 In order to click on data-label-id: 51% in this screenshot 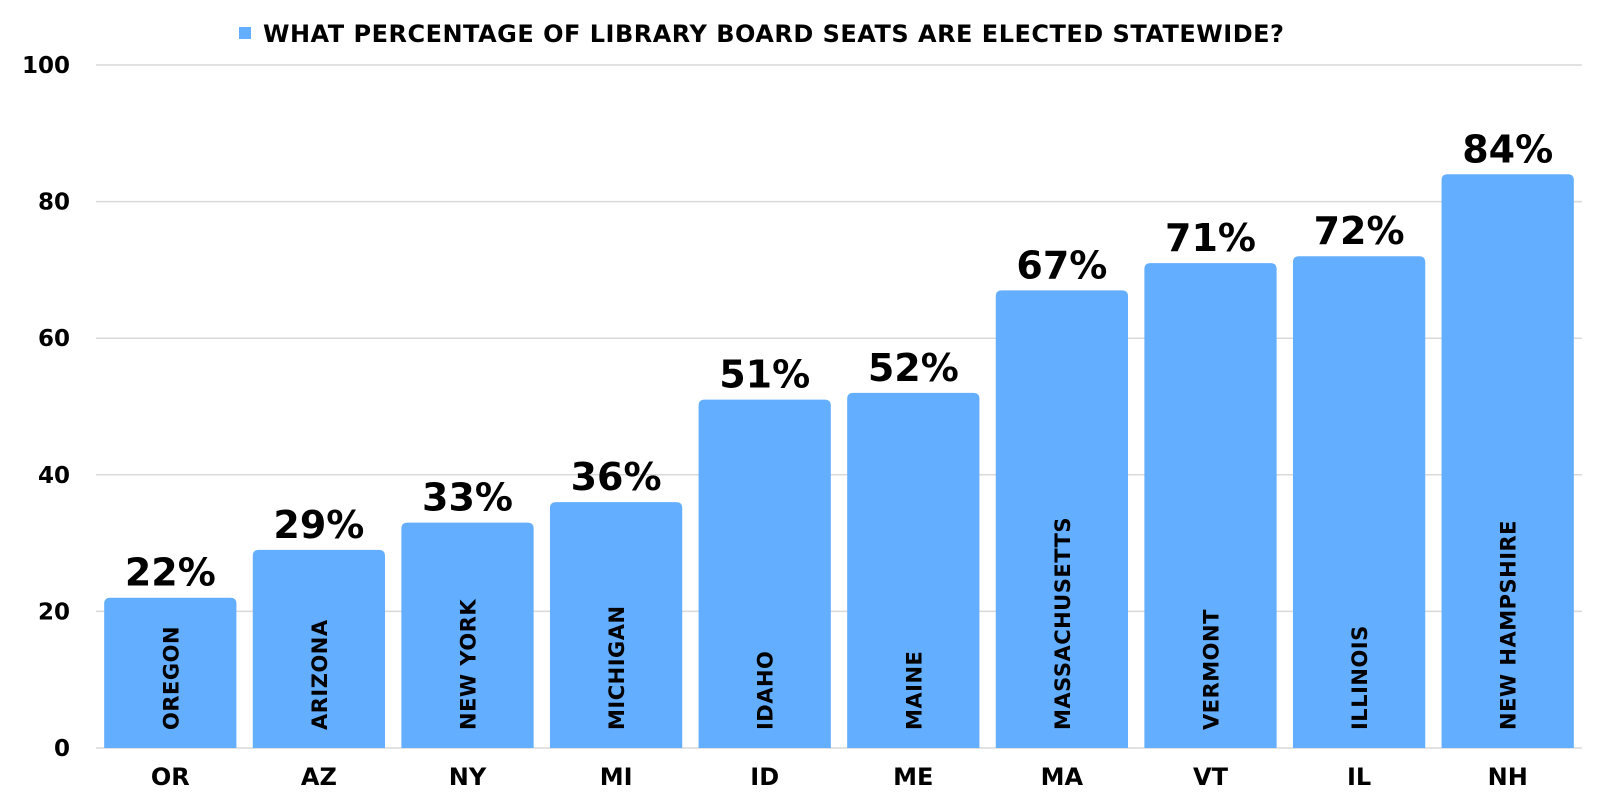, I will do `click(764, 375)`.